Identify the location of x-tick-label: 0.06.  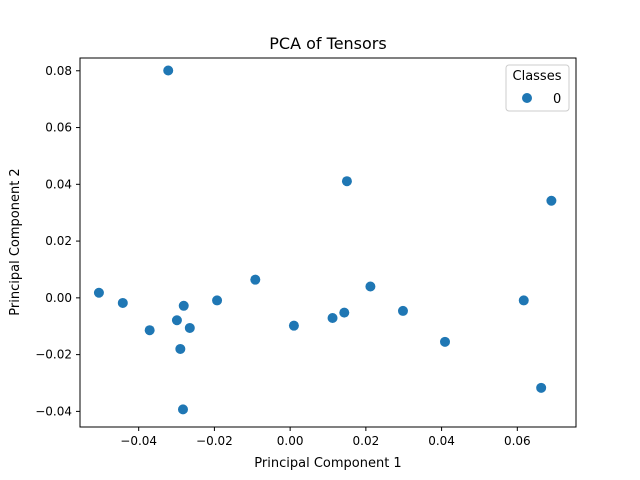
(517, 441).